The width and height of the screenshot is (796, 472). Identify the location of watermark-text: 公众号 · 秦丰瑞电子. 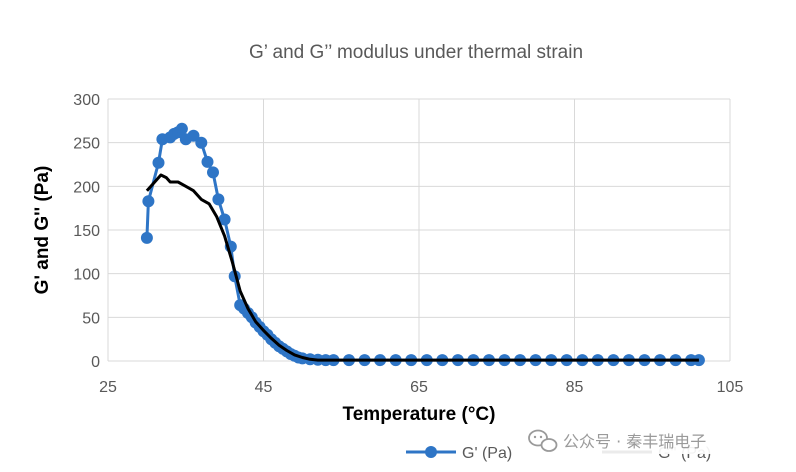
(634, 441).